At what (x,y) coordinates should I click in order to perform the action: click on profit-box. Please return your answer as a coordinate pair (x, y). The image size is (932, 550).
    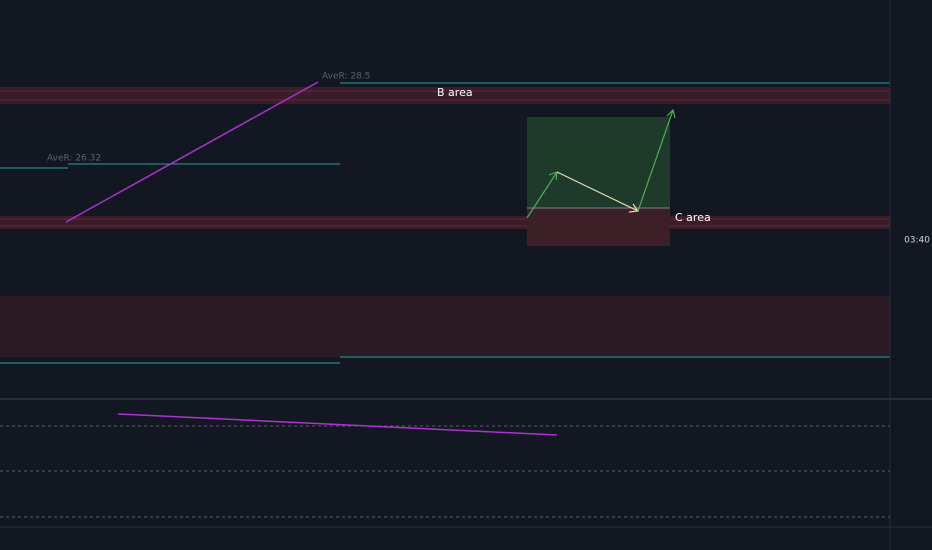
    Looking at the image, I should click on (598, 162).